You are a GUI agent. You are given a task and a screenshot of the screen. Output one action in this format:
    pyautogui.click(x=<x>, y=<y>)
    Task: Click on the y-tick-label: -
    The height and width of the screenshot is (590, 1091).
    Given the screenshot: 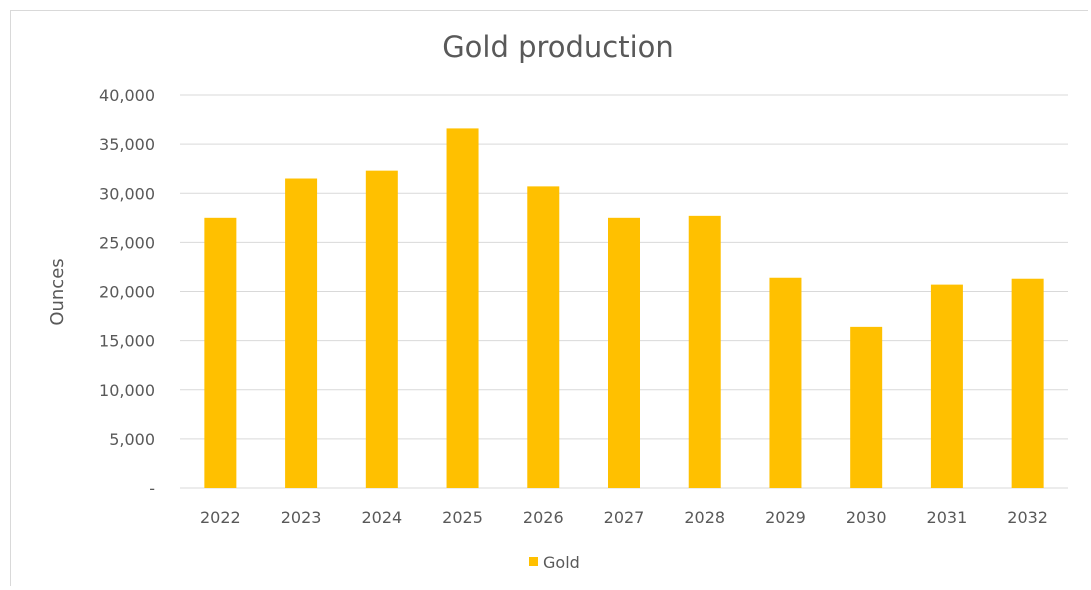 What is the action you would take?
    pyautogui.click(x=152, y=488)
    